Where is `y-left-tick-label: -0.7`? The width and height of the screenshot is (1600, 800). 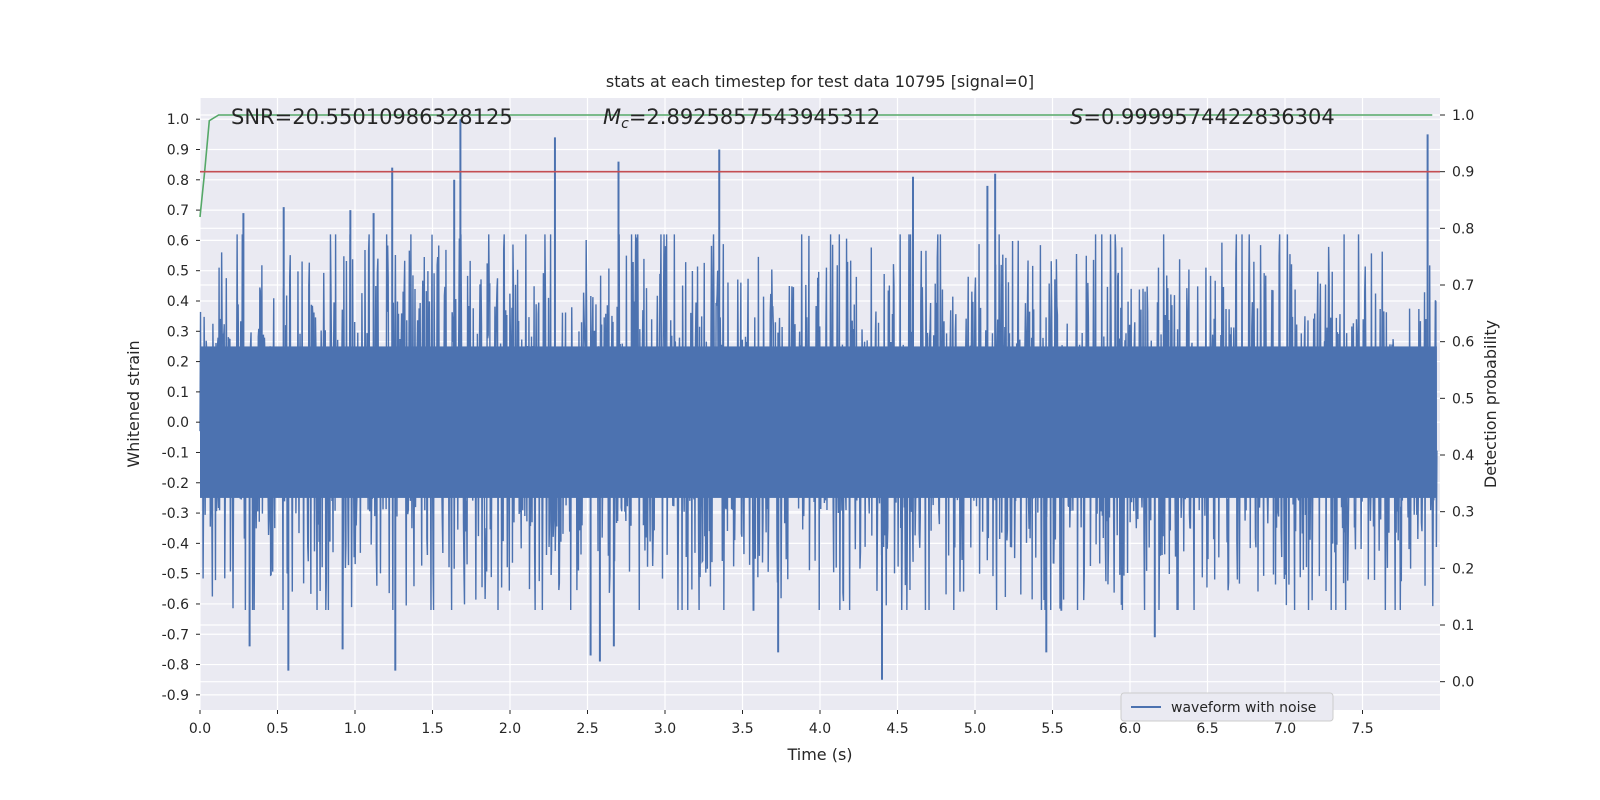
y-left-tick-label: -0.7 is located at coordinates (175, 635).